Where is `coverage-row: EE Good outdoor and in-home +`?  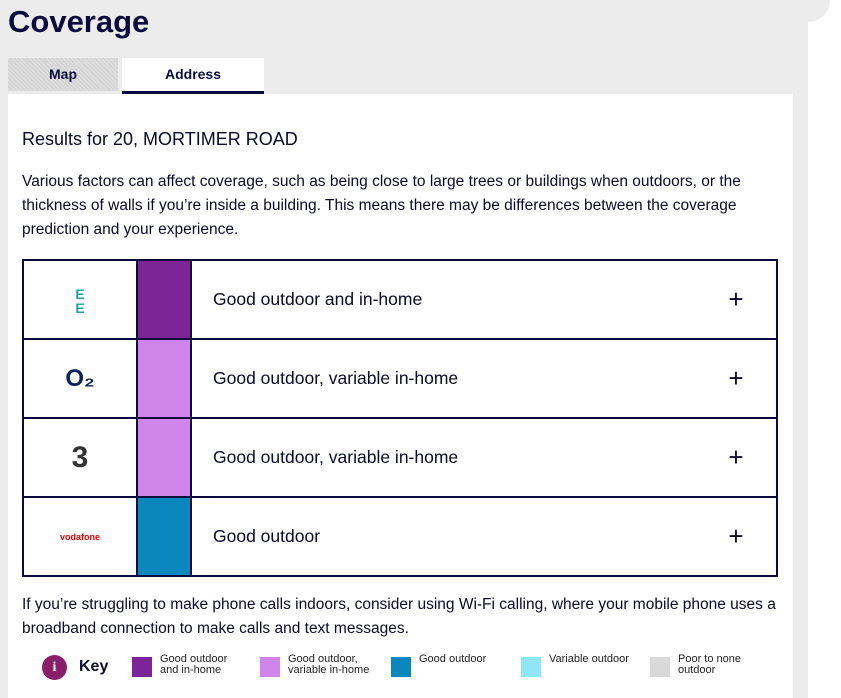 coverage-row: EE Good outdoor and in-home + is located at coordinates (400, 300).